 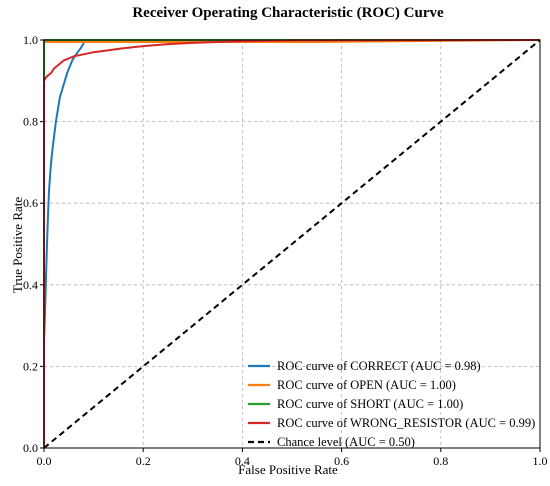 I want to click on legend-label-4: Chance level (AUC = 0.50), so click(x=346, y=442).